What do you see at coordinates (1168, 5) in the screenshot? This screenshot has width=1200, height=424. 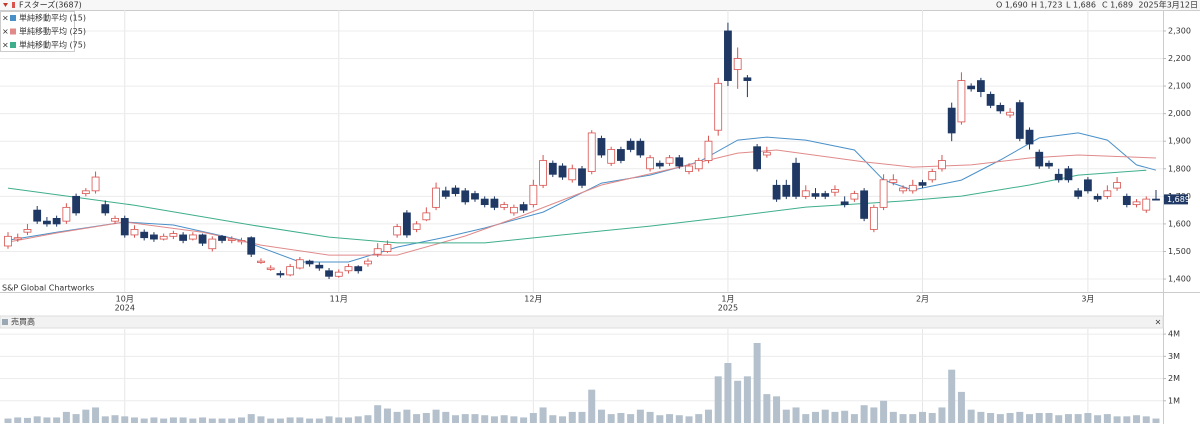 I see `quote-date: 2025年3月12日` at bounding box center [1168, 5].